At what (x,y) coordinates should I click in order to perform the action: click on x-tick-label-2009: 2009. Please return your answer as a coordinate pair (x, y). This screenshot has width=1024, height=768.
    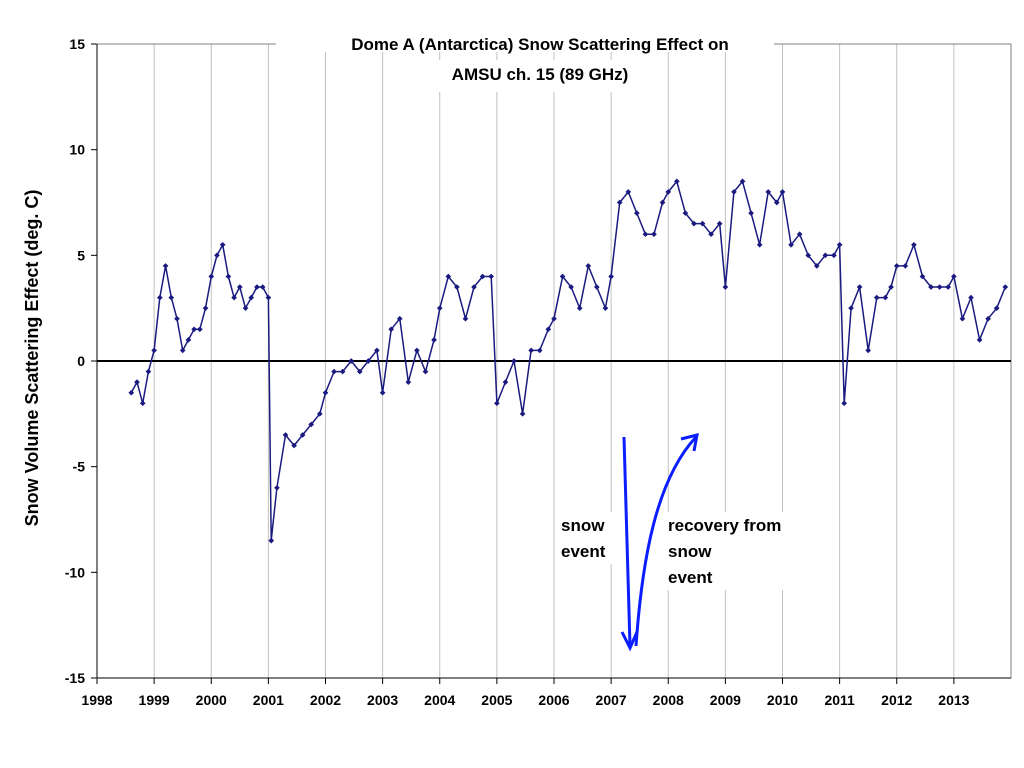
    Looking at the image, I should click on (725, 700).